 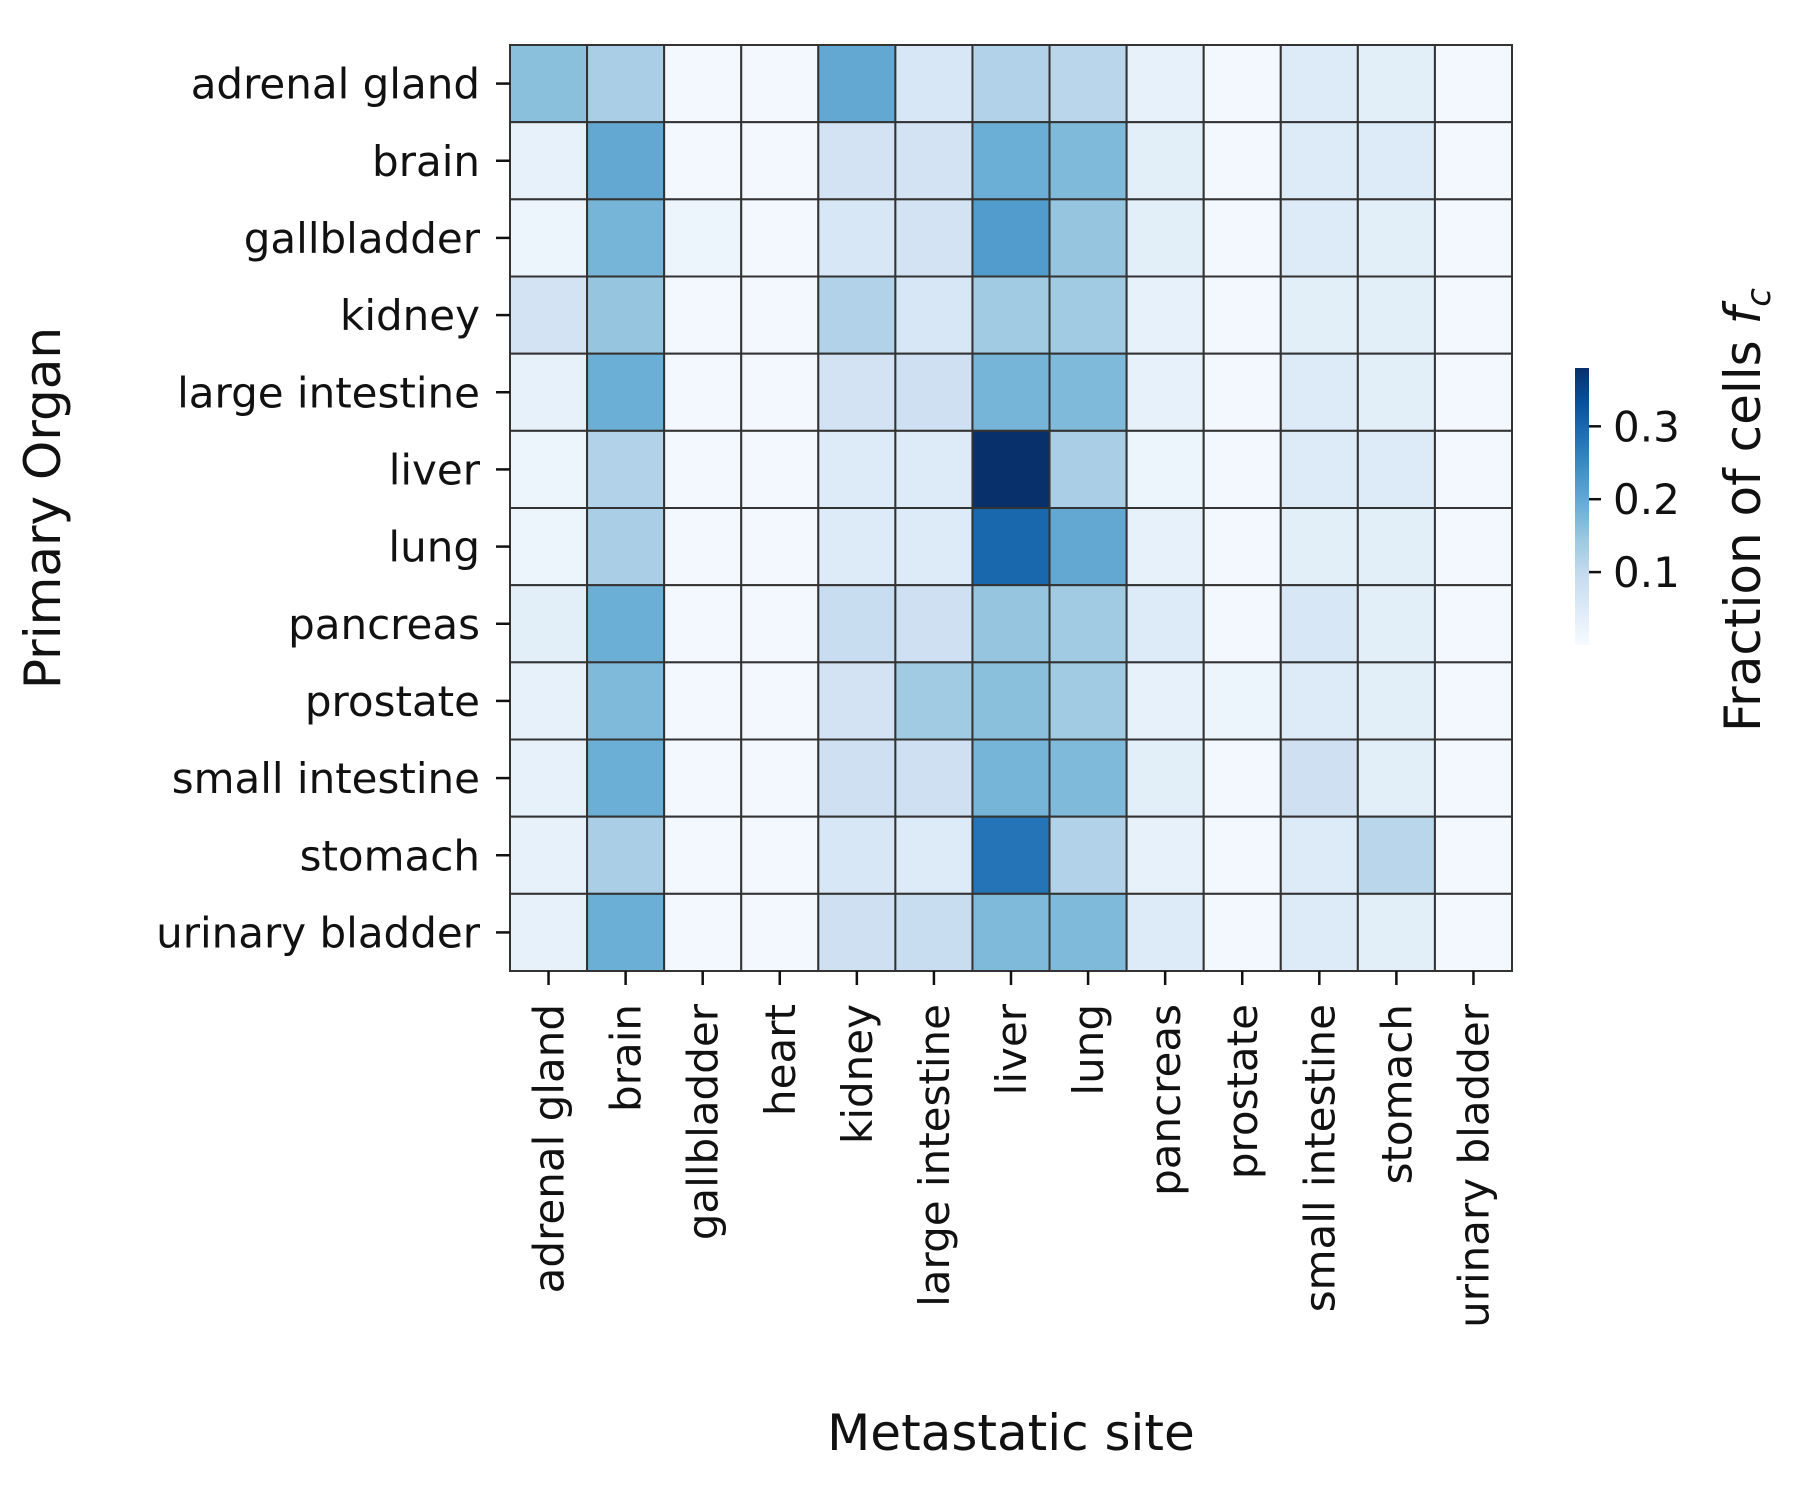 What do you see at coordinates (392, 701) in the screenshot?
I see `y-tick-label: prostate` at bounding box center [392, 701].